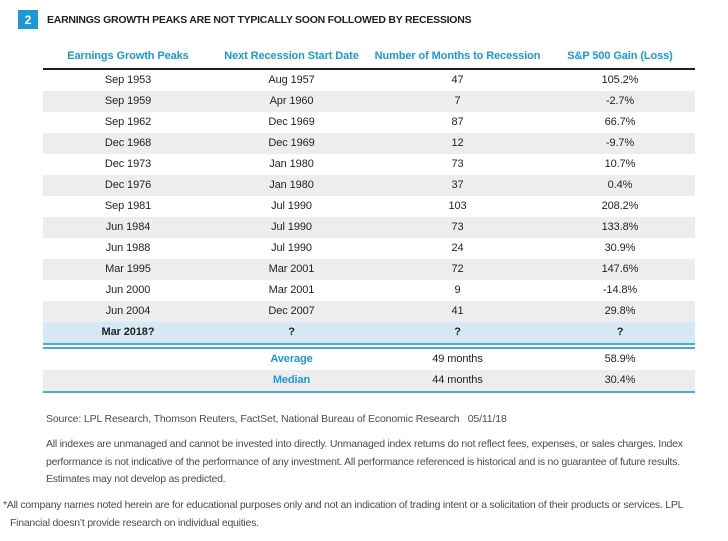  I want to click on column-header: Number of Months to Recession, so click(457, 58).